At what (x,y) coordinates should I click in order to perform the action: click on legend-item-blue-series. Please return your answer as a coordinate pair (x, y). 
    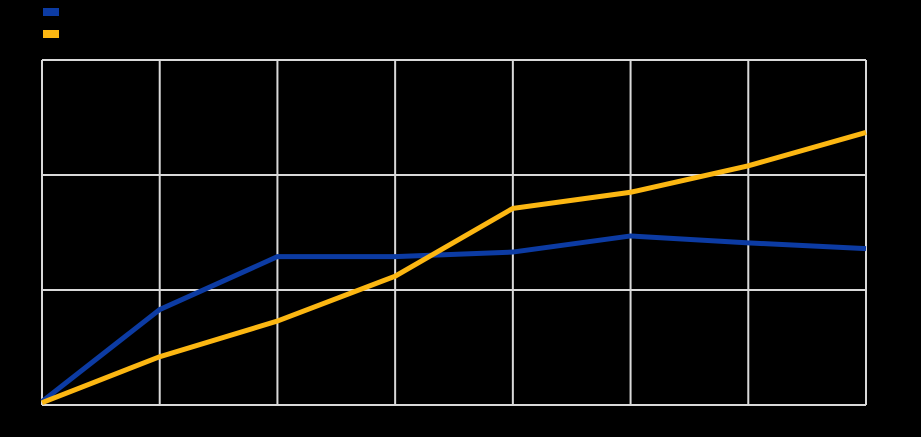
    Looking at the image, I should click on (54, 12).